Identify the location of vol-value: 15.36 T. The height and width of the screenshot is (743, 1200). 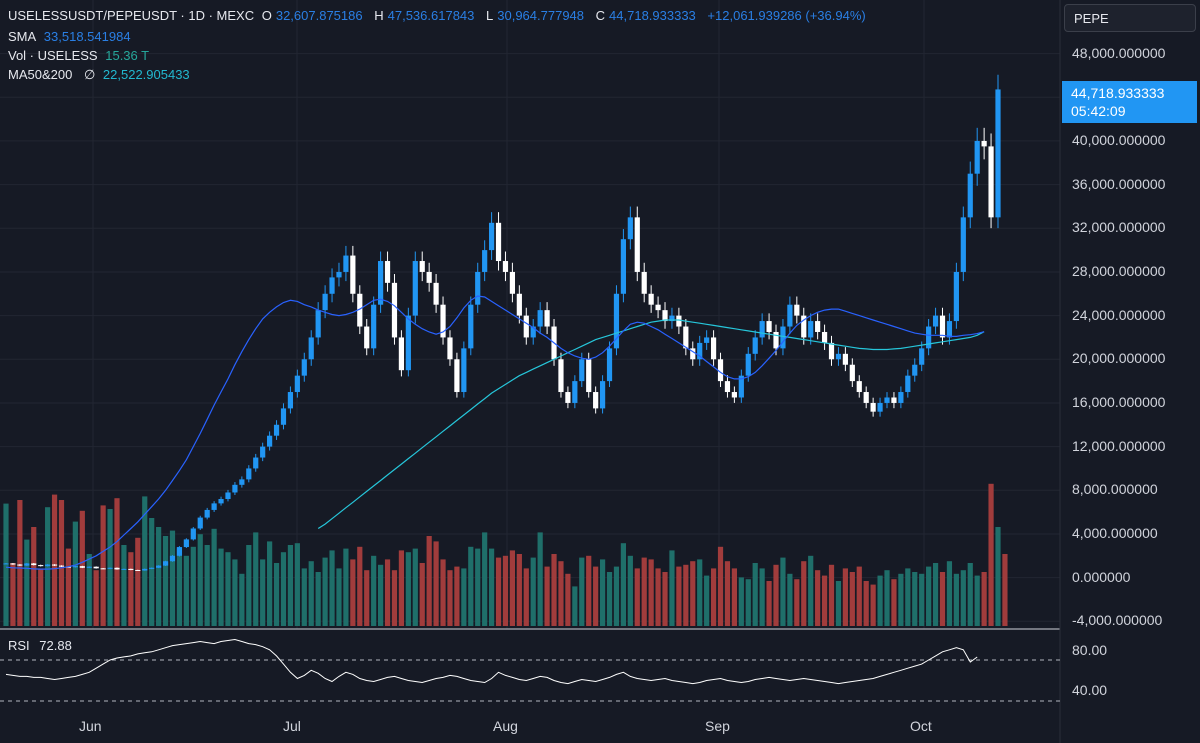
(127, 55).